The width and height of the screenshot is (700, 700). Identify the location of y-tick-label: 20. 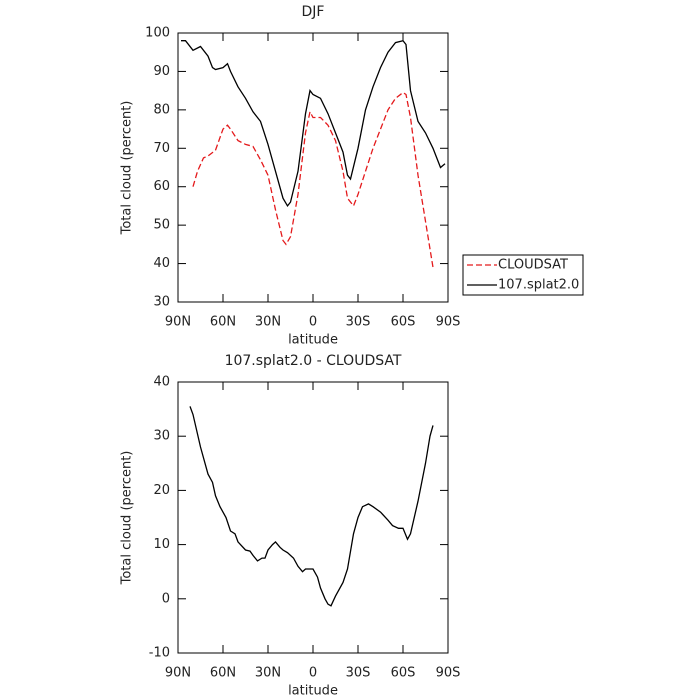
(161, 490).